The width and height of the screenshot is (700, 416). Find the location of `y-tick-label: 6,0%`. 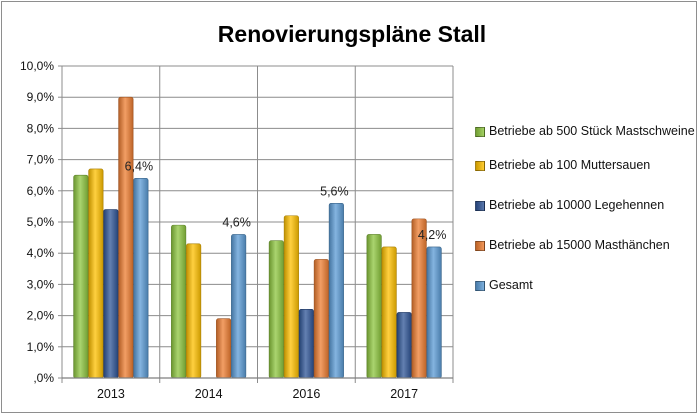

y-tick-label: 6,0% is located at coordinates (41, 191).